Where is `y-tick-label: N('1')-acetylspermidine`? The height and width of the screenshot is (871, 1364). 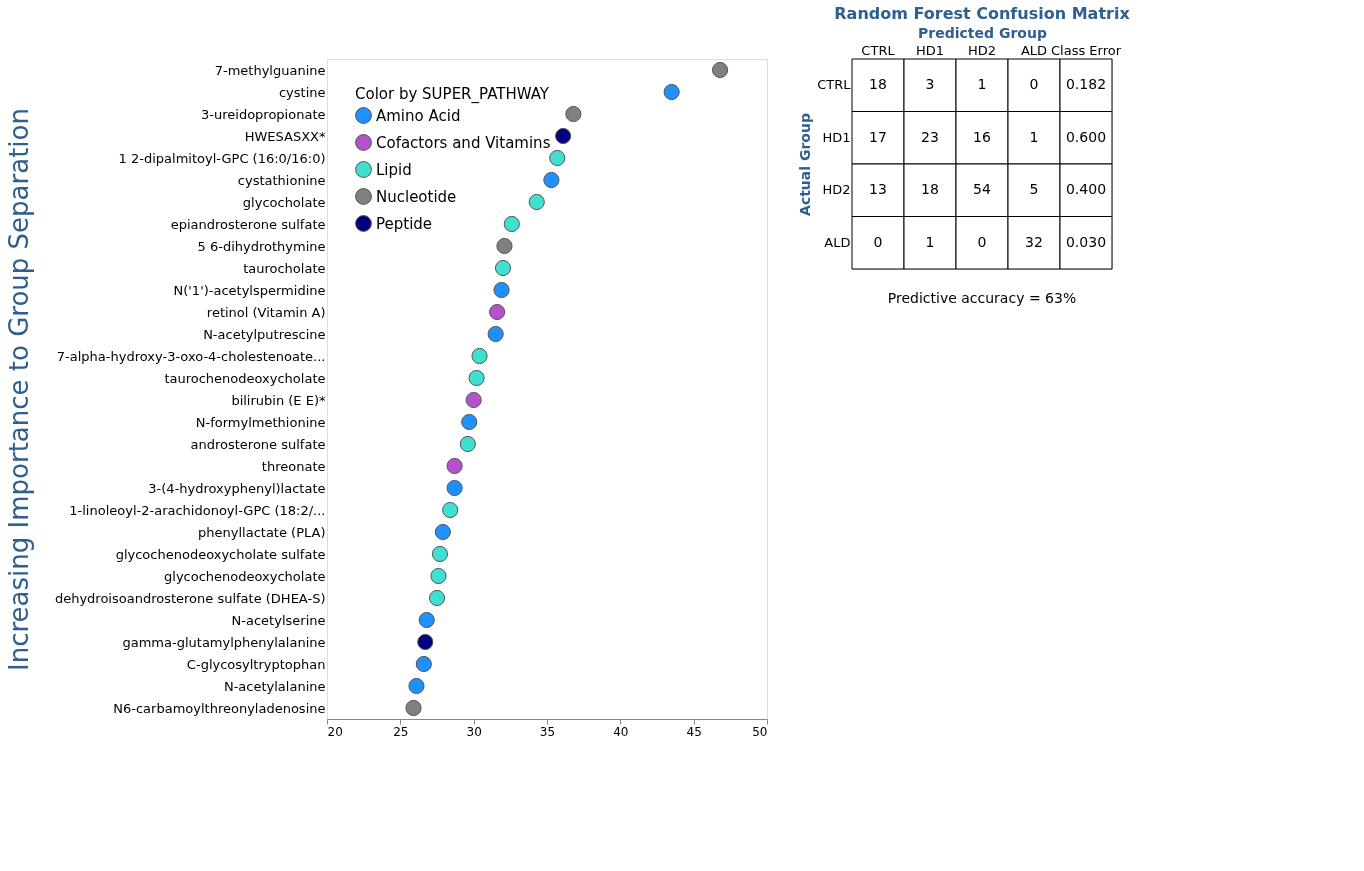
y-tick-label: N('1')-acetylspermidine is located at coordinates (249, 290).